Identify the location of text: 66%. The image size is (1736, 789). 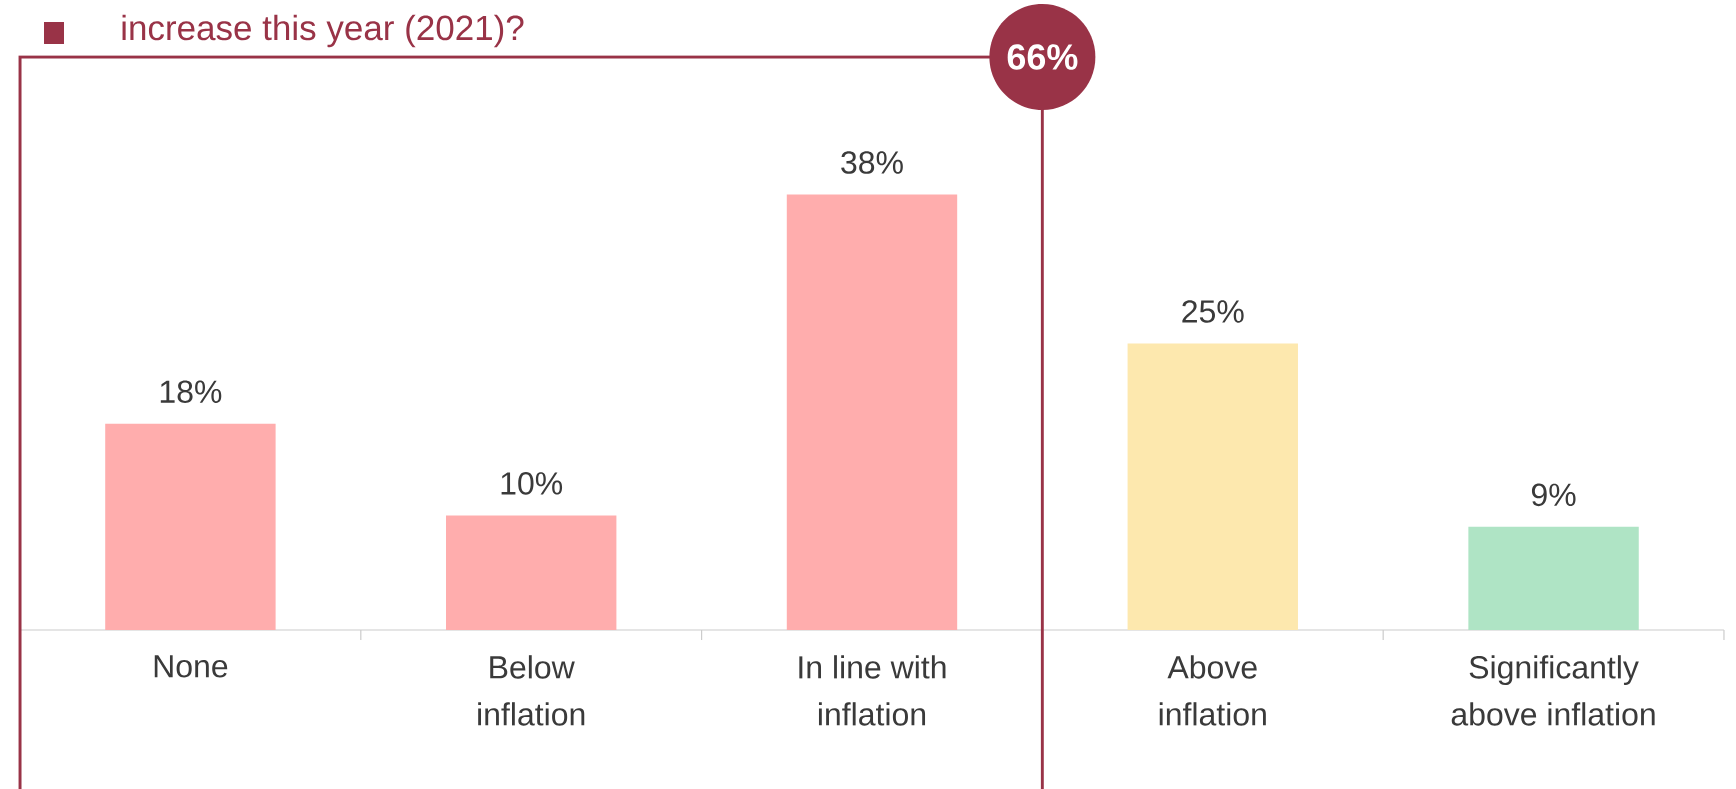
(1042, 57).